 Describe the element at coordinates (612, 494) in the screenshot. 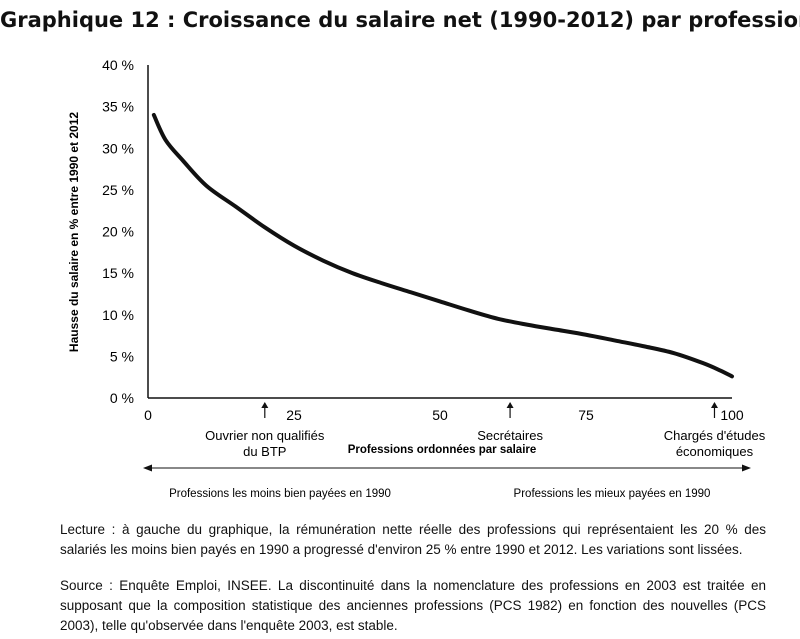

I see `right-range-label: Professions les mieux payées en 1990` at that location.